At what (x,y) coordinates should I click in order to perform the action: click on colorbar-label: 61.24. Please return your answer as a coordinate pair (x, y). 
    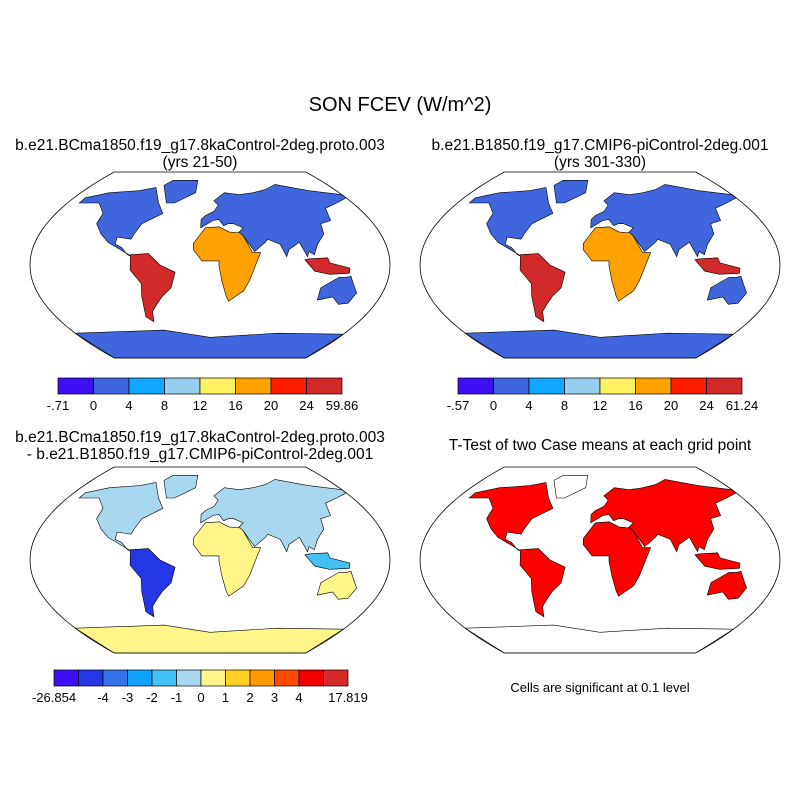
    Looking at the image, I should click on (742, 405).